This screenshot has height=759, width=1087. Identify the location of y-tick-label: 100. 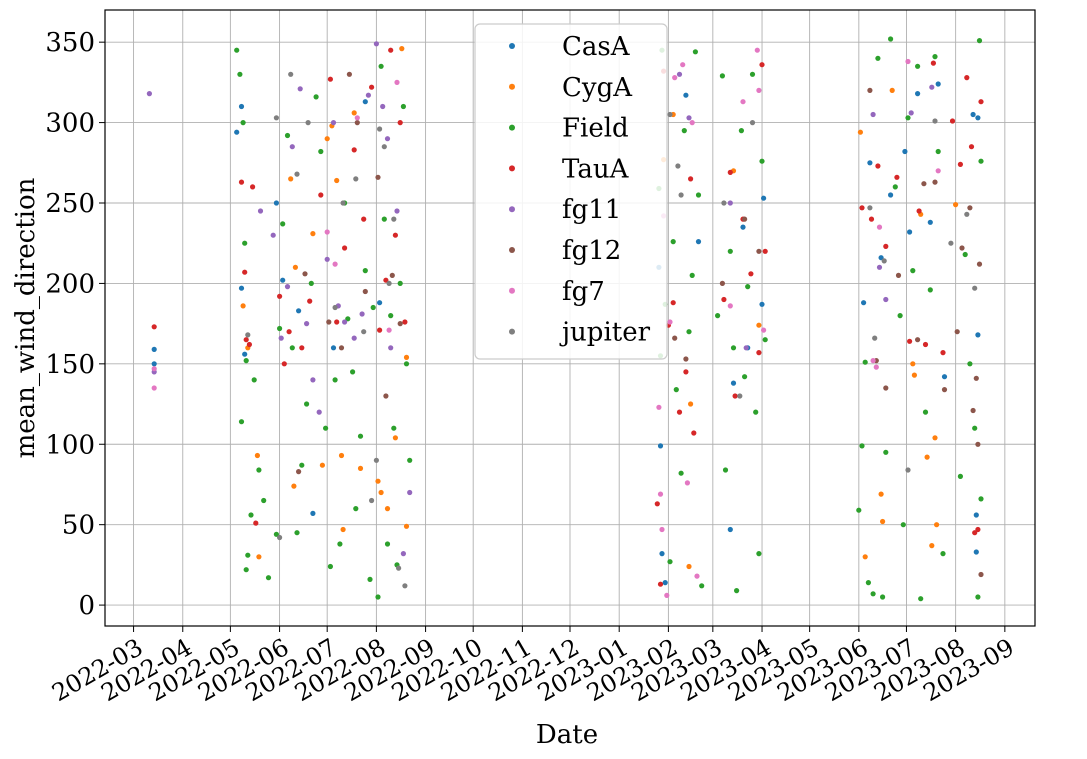
(70, 445).